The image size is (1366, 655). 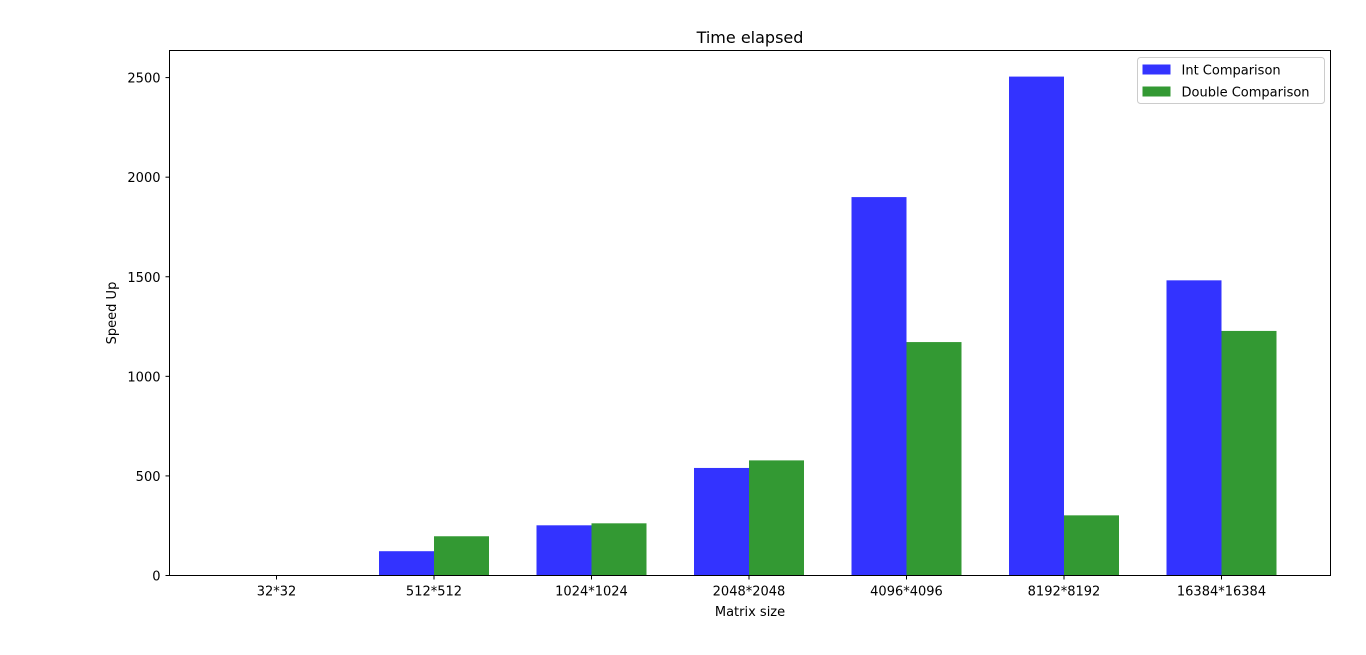 I want to click on y-tick-label: 1000, so click(x=143, y=377).